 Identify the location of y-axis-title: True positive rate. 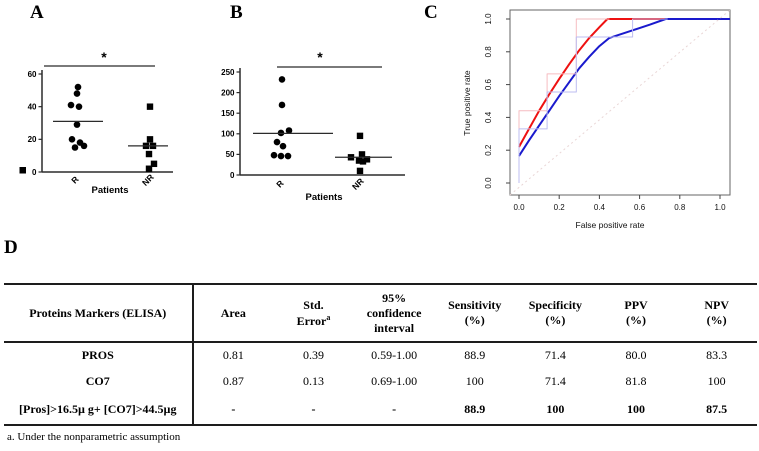
(467, 103).